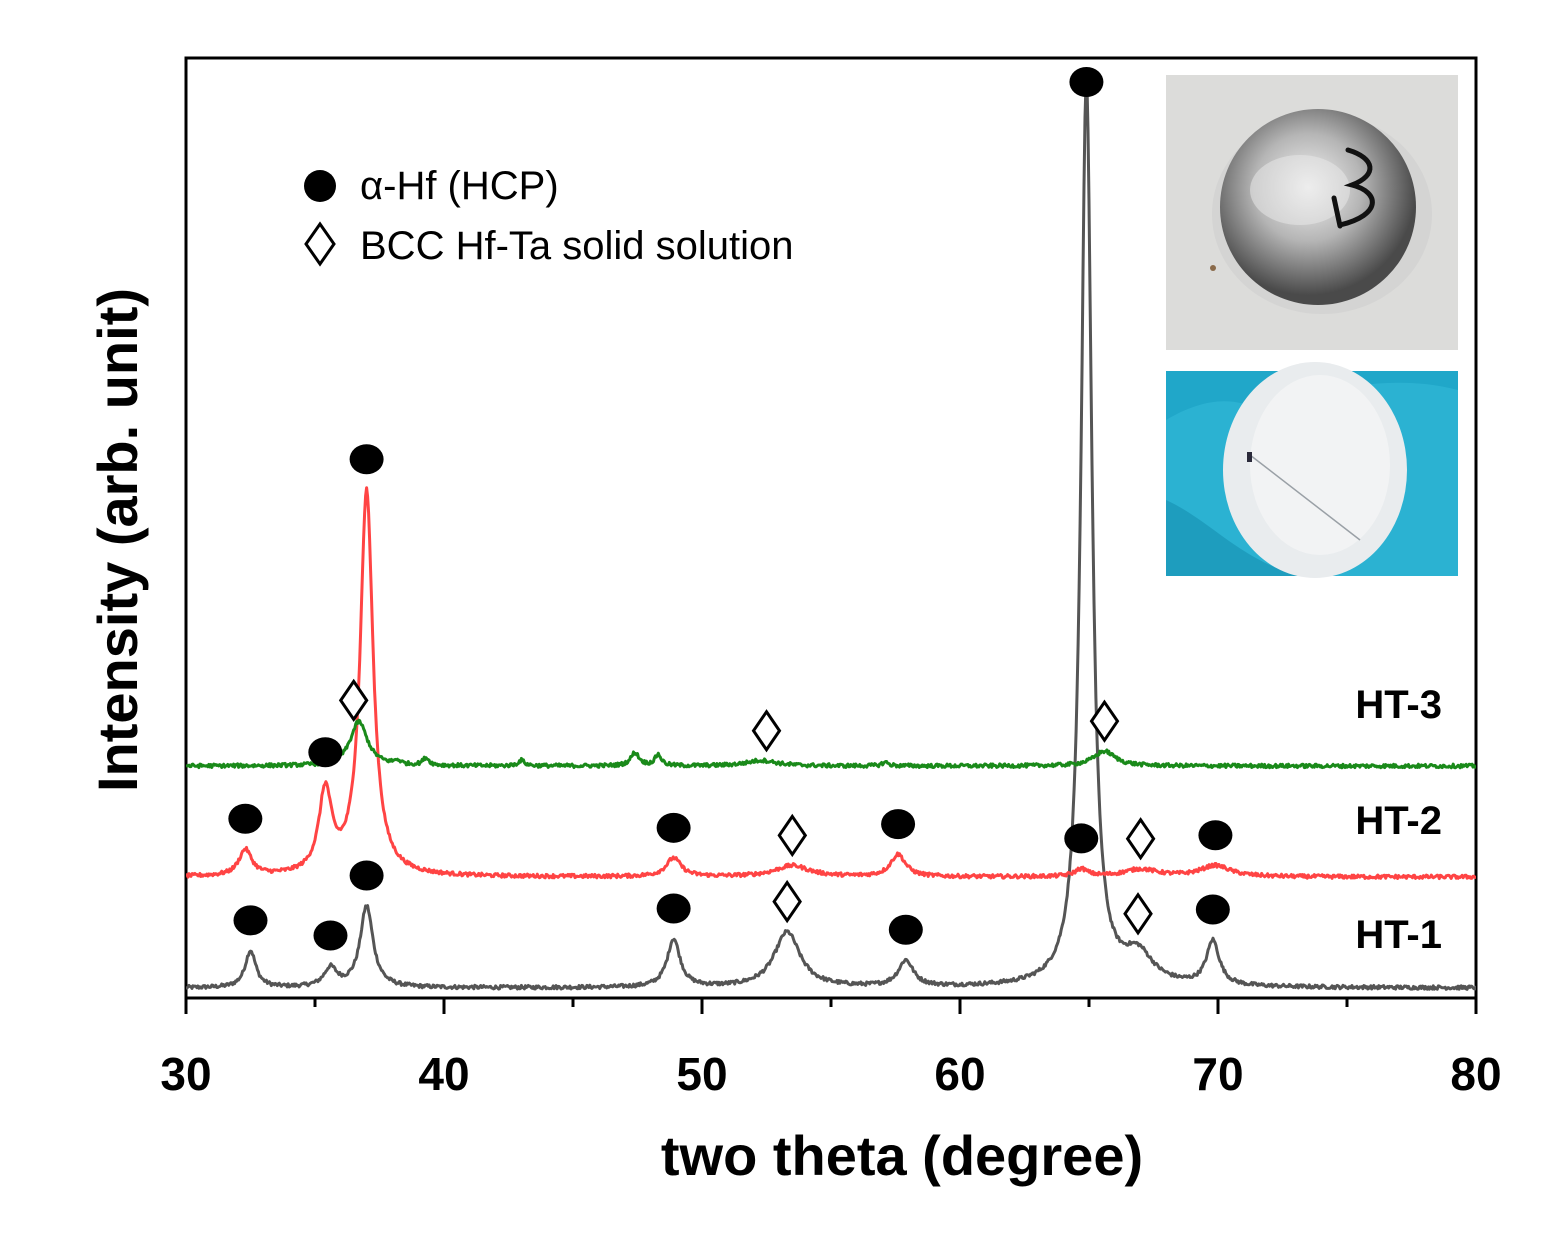  Describe the element at coordinates (443, 1074) in the screenshot. I see `x-tick-label: 40` at that location.